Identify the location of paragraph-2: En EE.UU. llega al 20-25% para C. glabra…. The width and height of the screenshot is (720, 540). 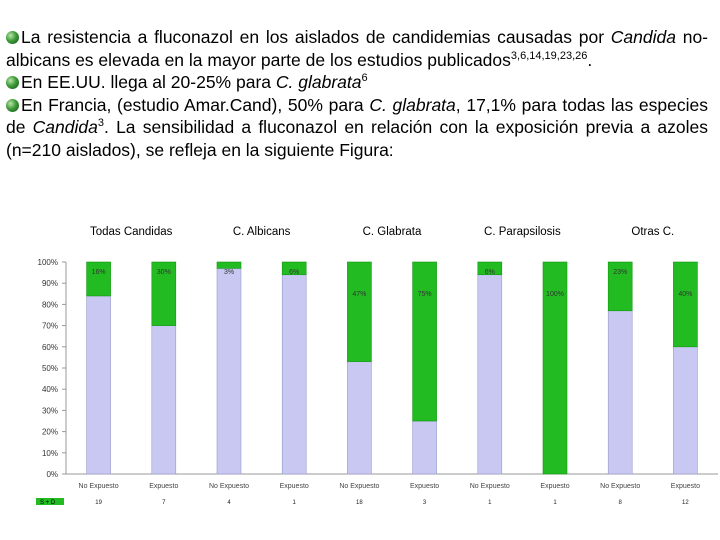
(357, 82).